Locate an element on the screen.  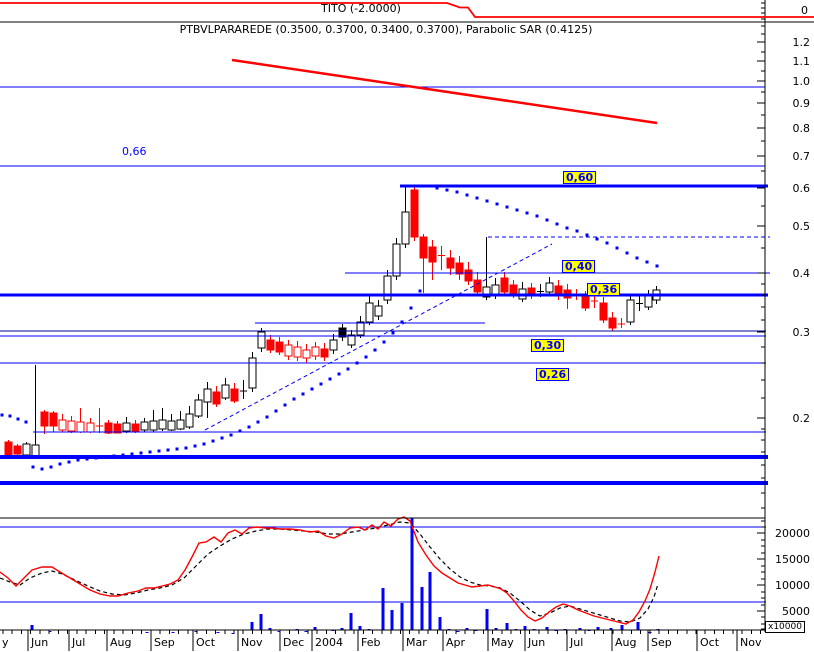
month-label: Jun is located at coordinates (40, 642).